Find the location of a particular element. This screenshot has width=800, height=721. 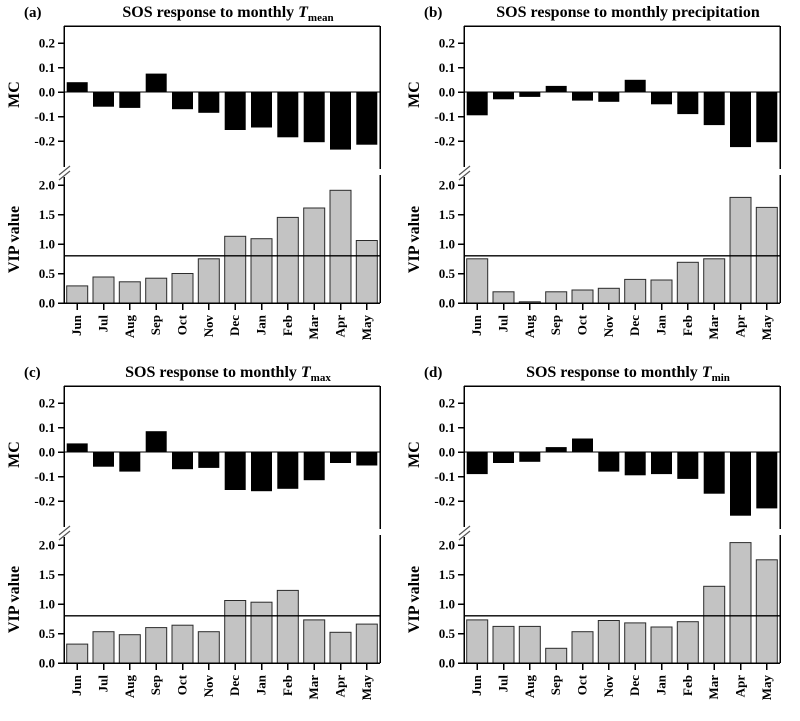

mc-tick-label: 0.0 is located at coordinates (447, 452).